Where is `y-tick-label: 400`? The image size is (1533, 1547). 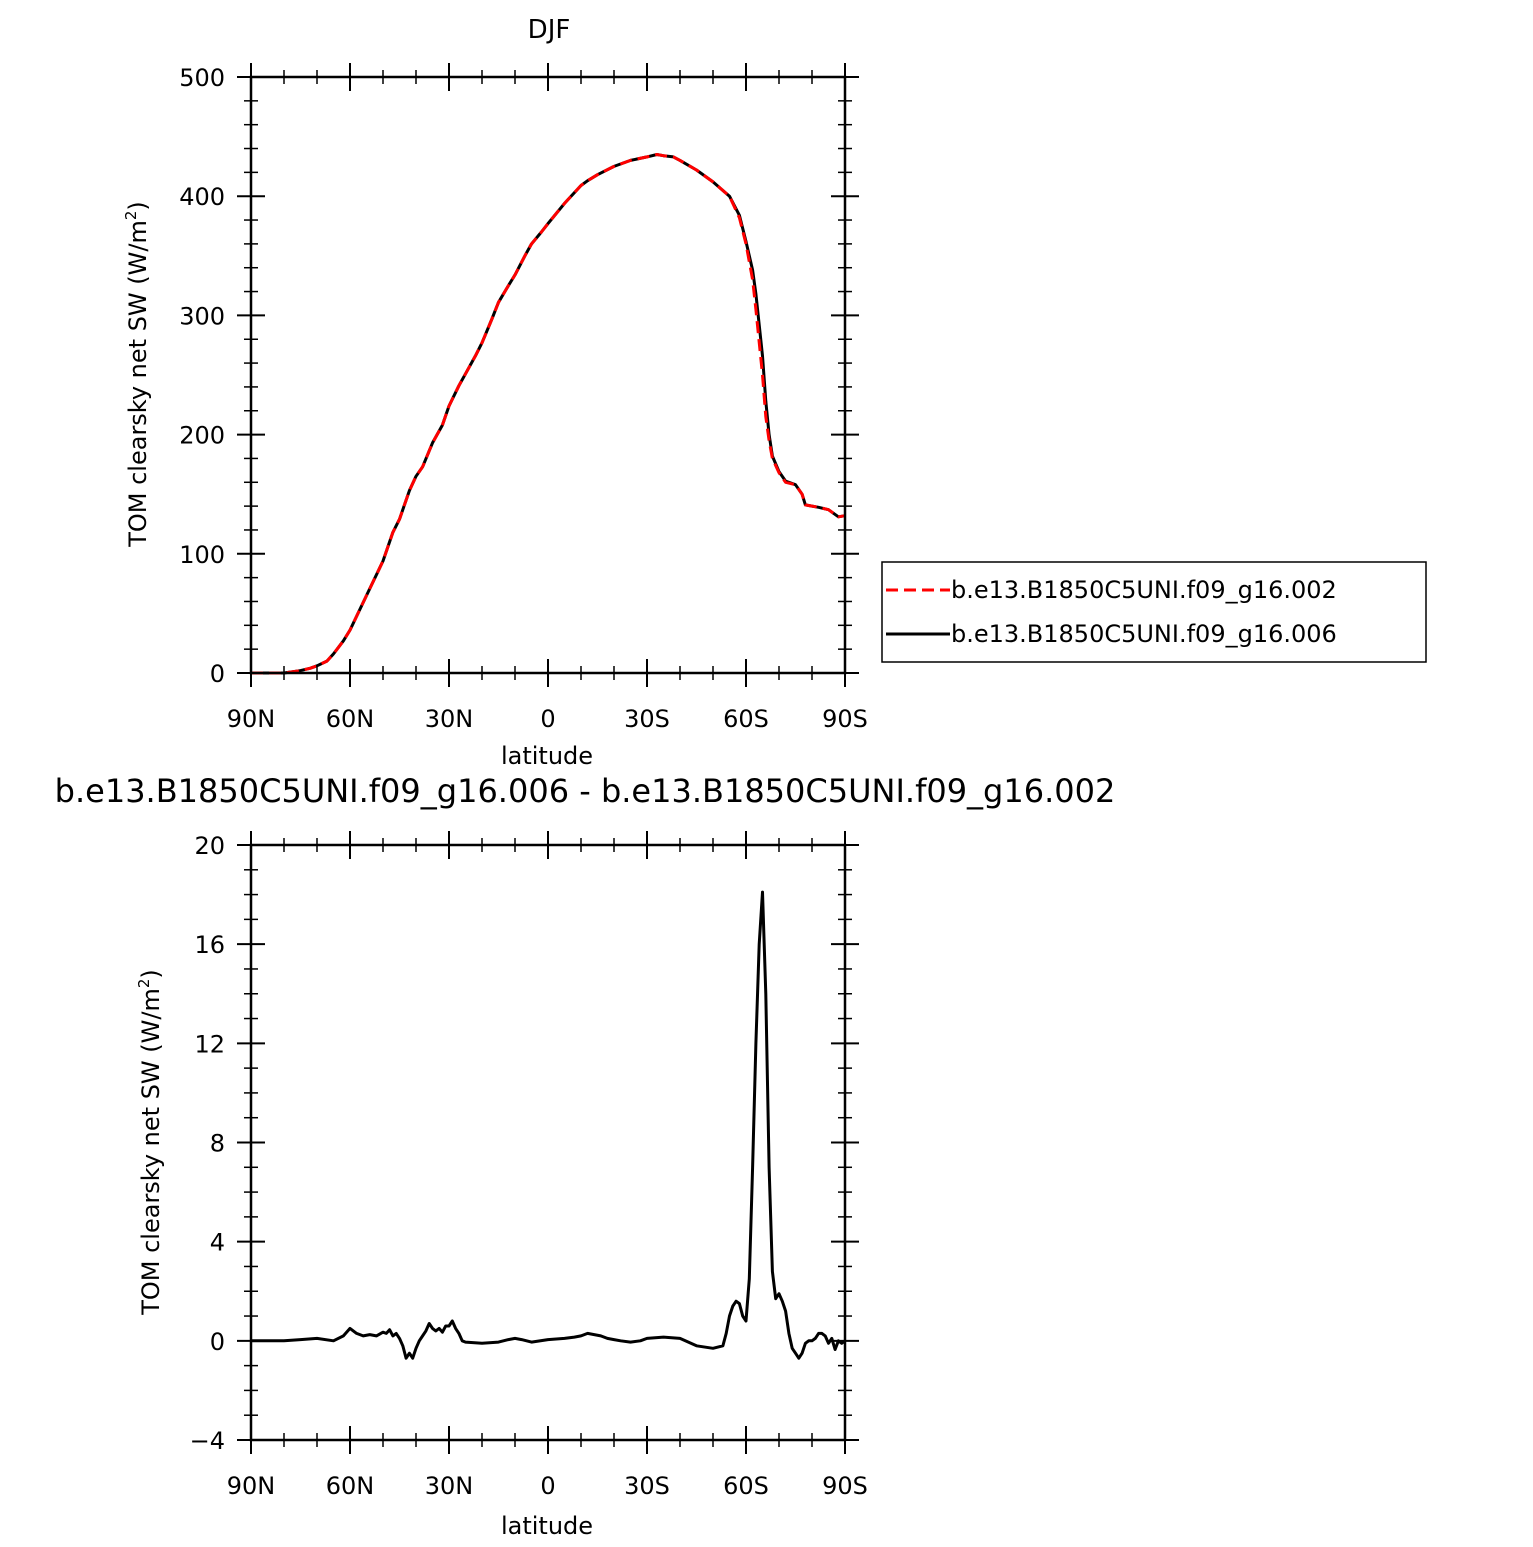 y-tick-label: 400 is located at coordinates (202, 197).